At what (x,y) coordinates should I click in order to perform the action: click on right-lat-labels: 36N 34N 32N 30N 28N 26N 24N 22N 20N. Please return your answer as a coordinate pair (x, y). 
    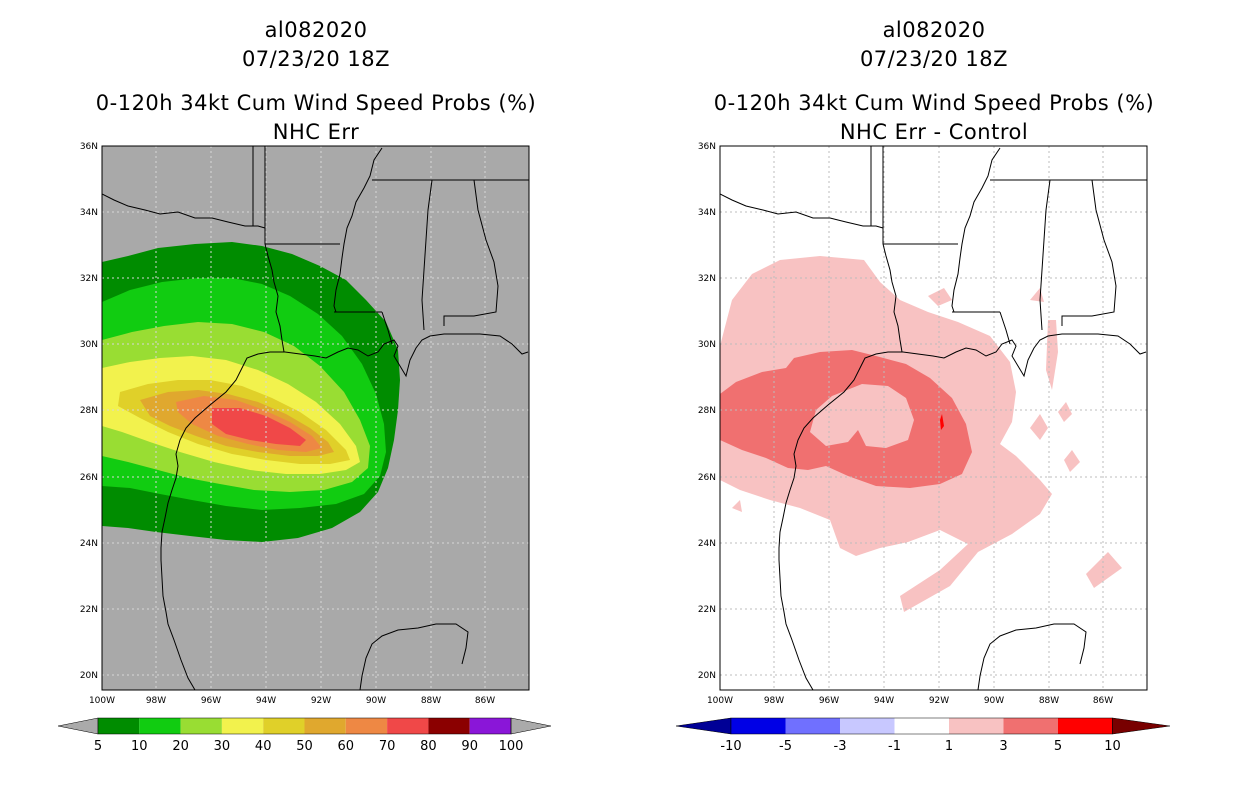
    Looking at the image, I should click on (707, 411).